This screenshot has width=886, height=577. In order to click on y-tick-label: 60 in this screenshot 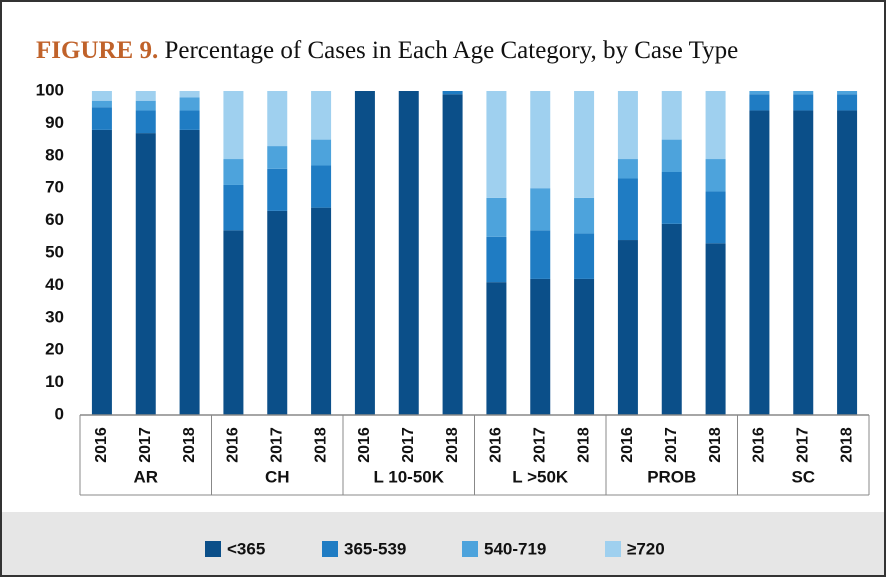, I will do `click(54, 219)`.